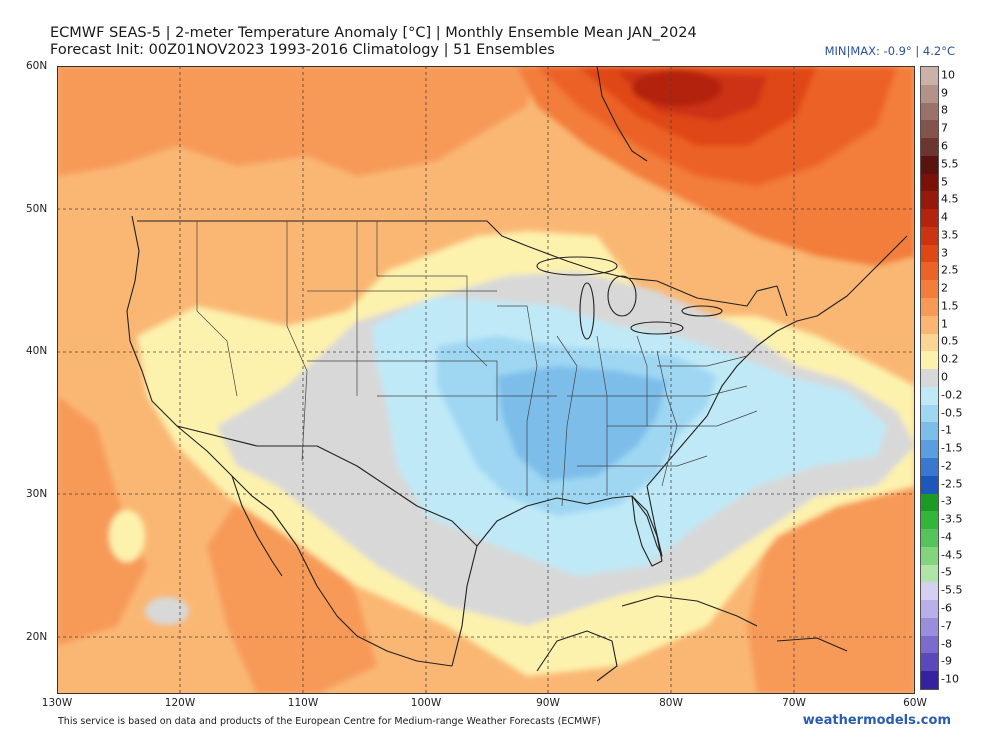 The width and height of the screenshot is (989, 750). Describe the element at coordinates (794, 703) in the screenshot. I see `lon-label-70w: 70W` at that location.